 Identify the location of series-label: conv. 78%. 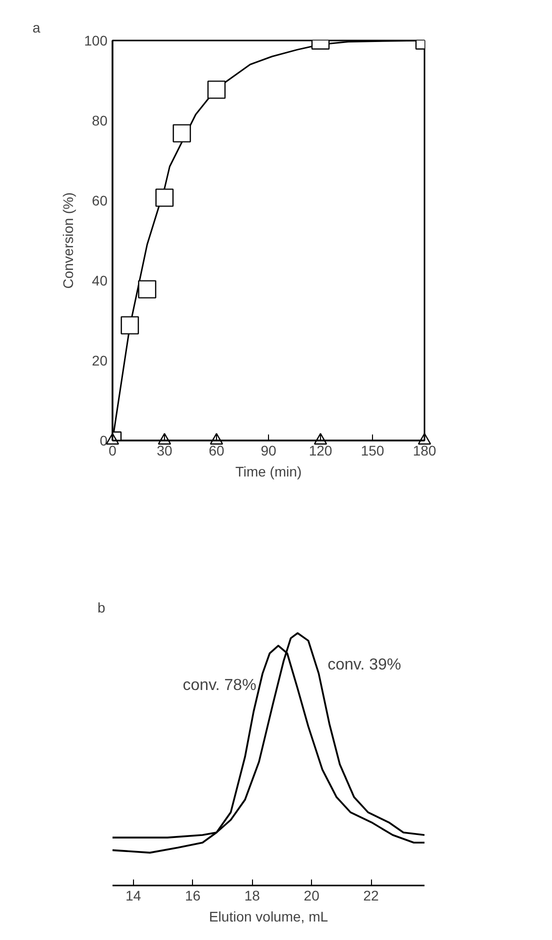
(219, 685).